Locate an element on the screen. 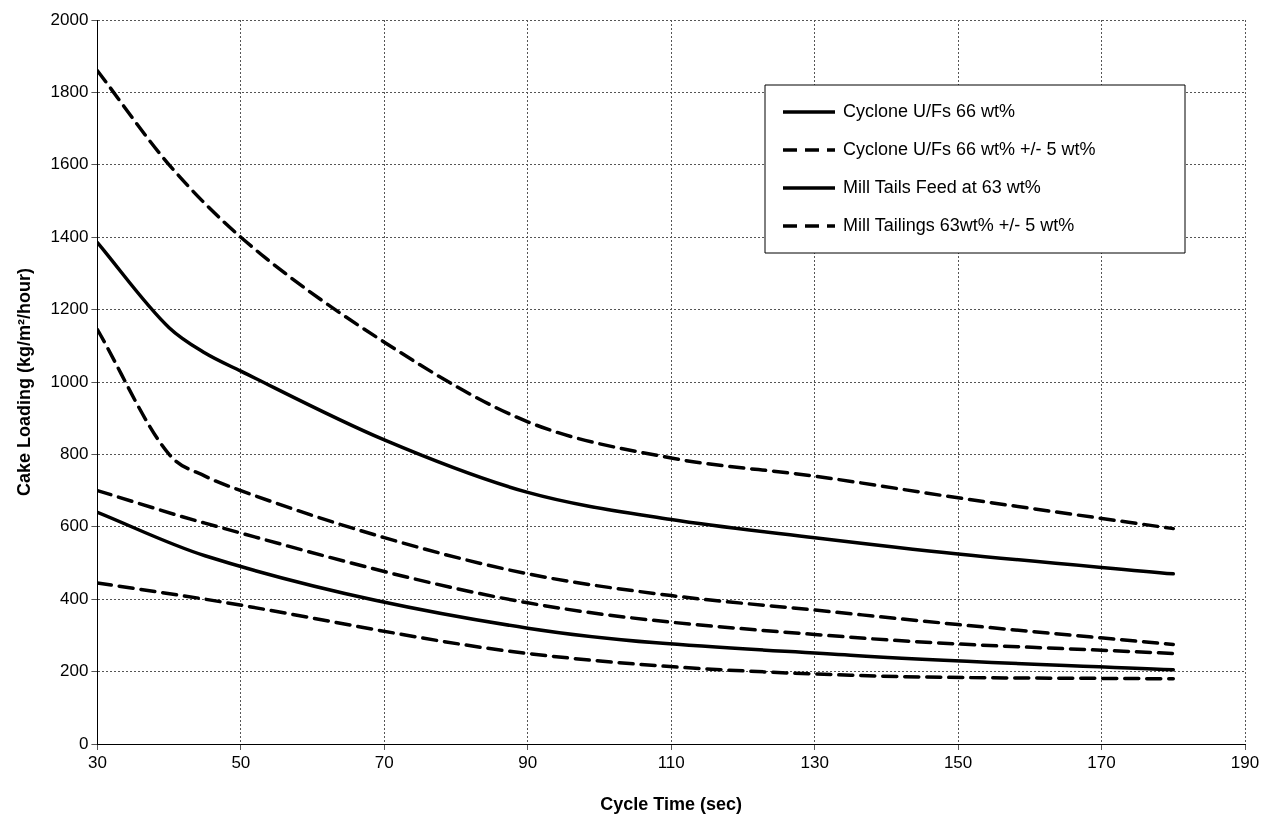  y-tick-label: 200 is located at coordinates (74, 671).